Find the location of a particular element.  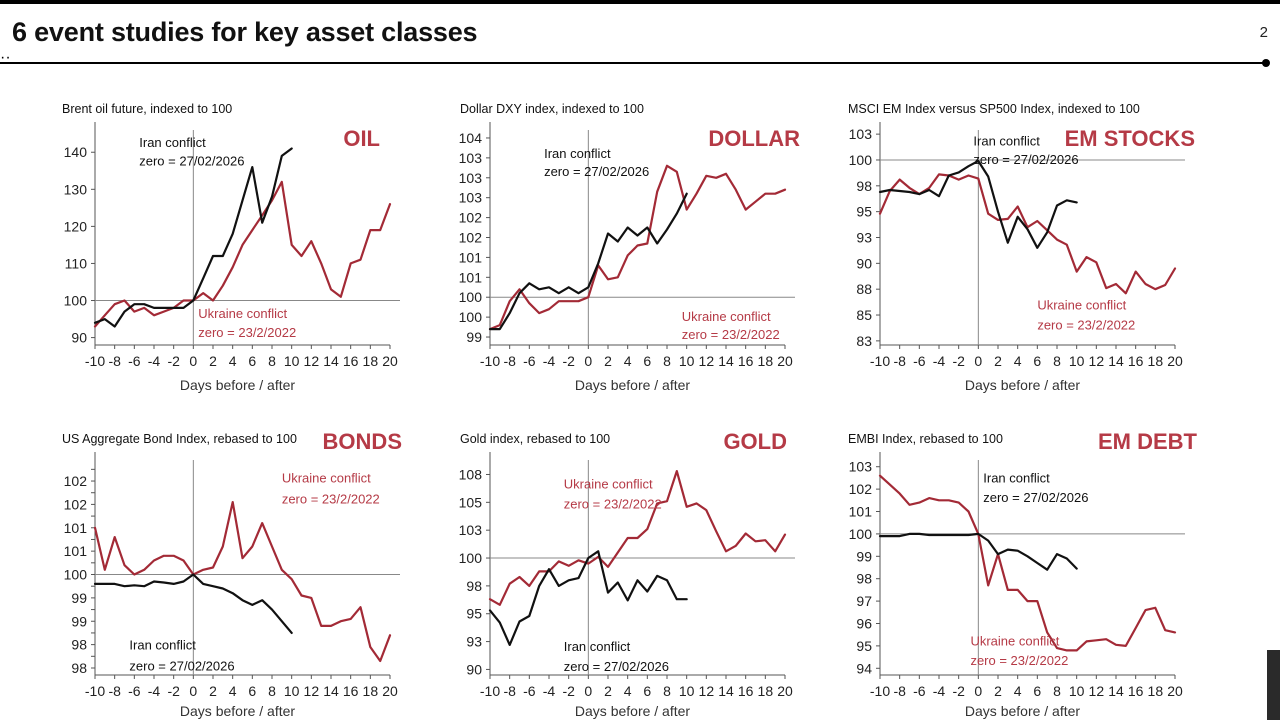

y-tick-label: 130 is located at coordinates (76, 189).